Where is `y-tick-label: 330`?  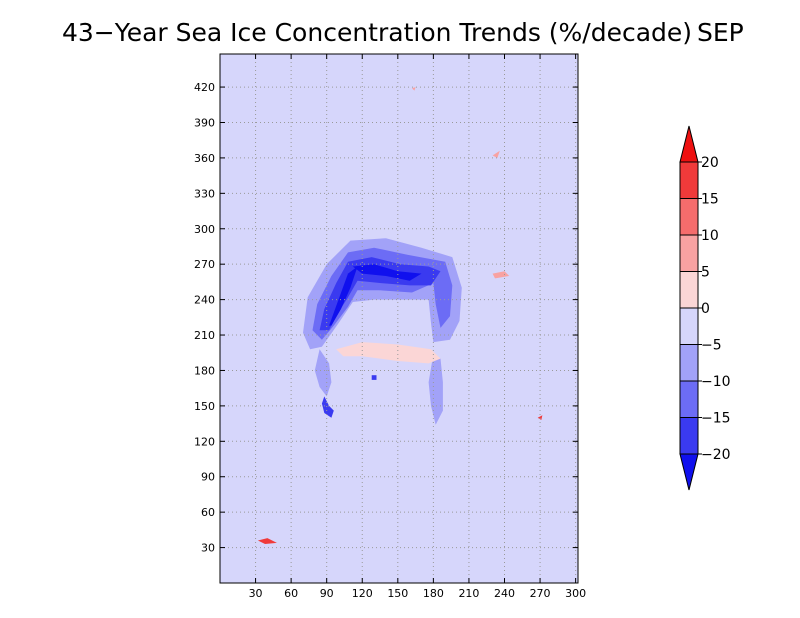
y-tick-label: 330 is located at coordinates (204, 193).